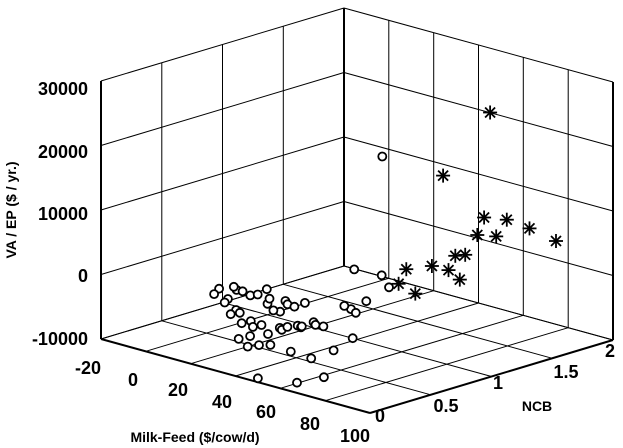  I want to click on y-axis-label: NCB, so click(537, 406).